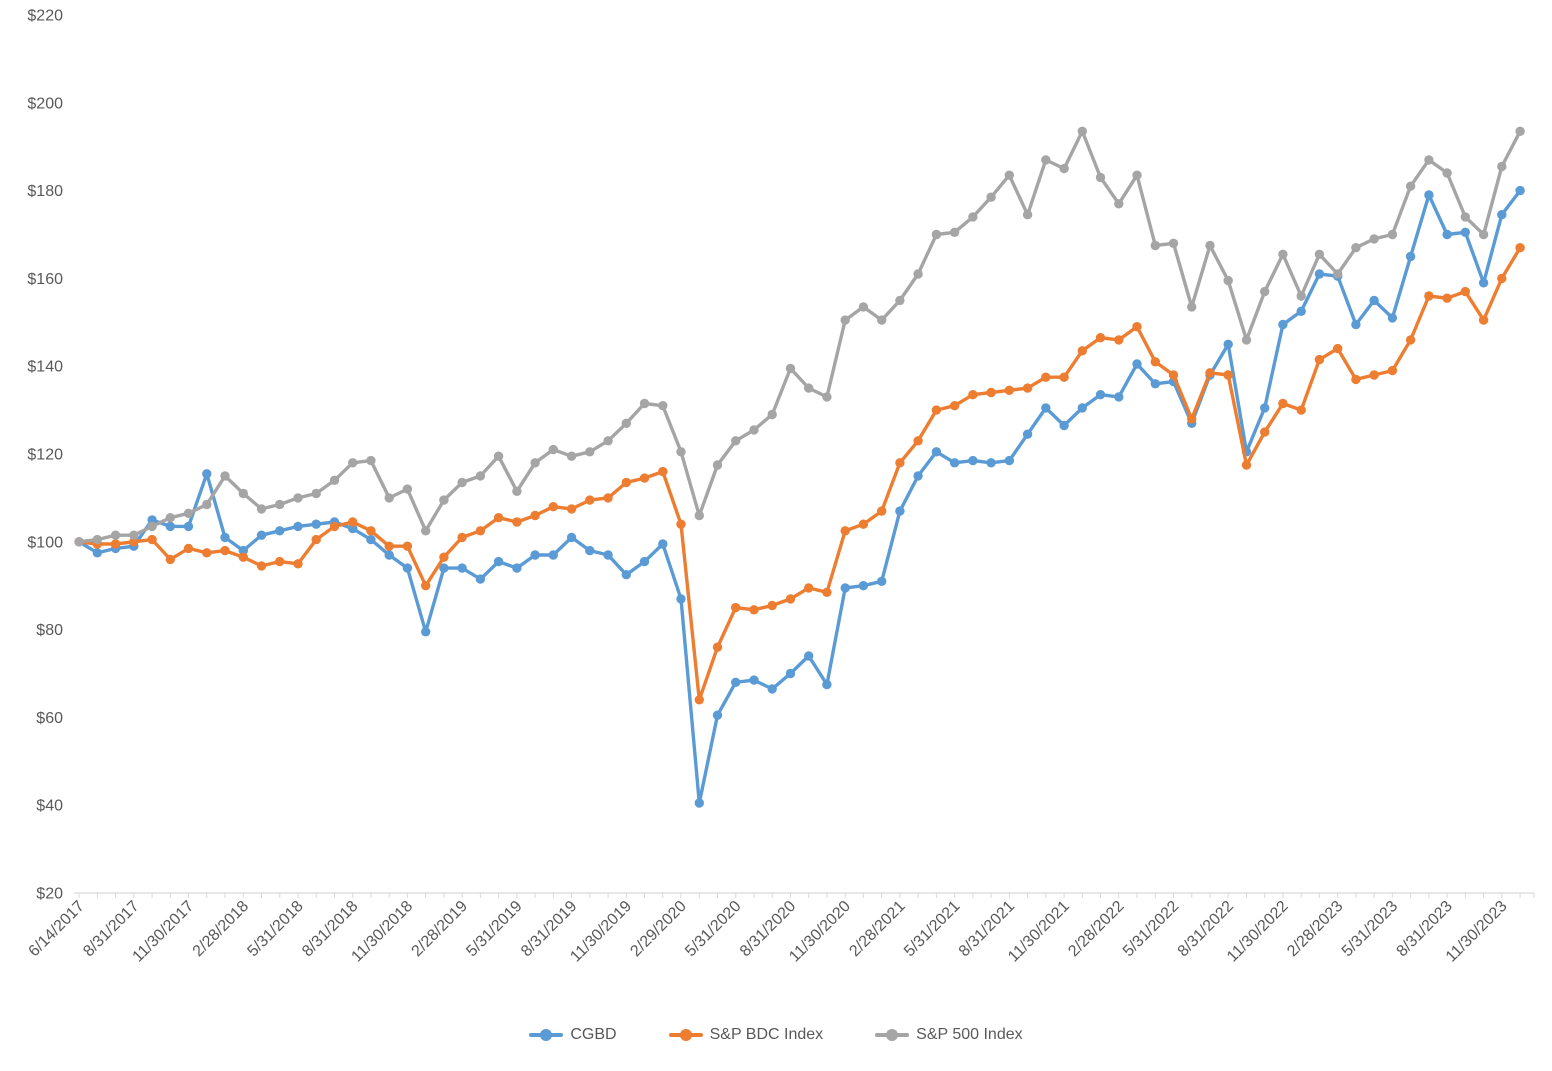 The image size is (1552, 1071). What do you see at coordinates (658, 929) in the screenshot?
I see `x-axis-tick-label: 2/29/2020` at bounding box center [658, 929].